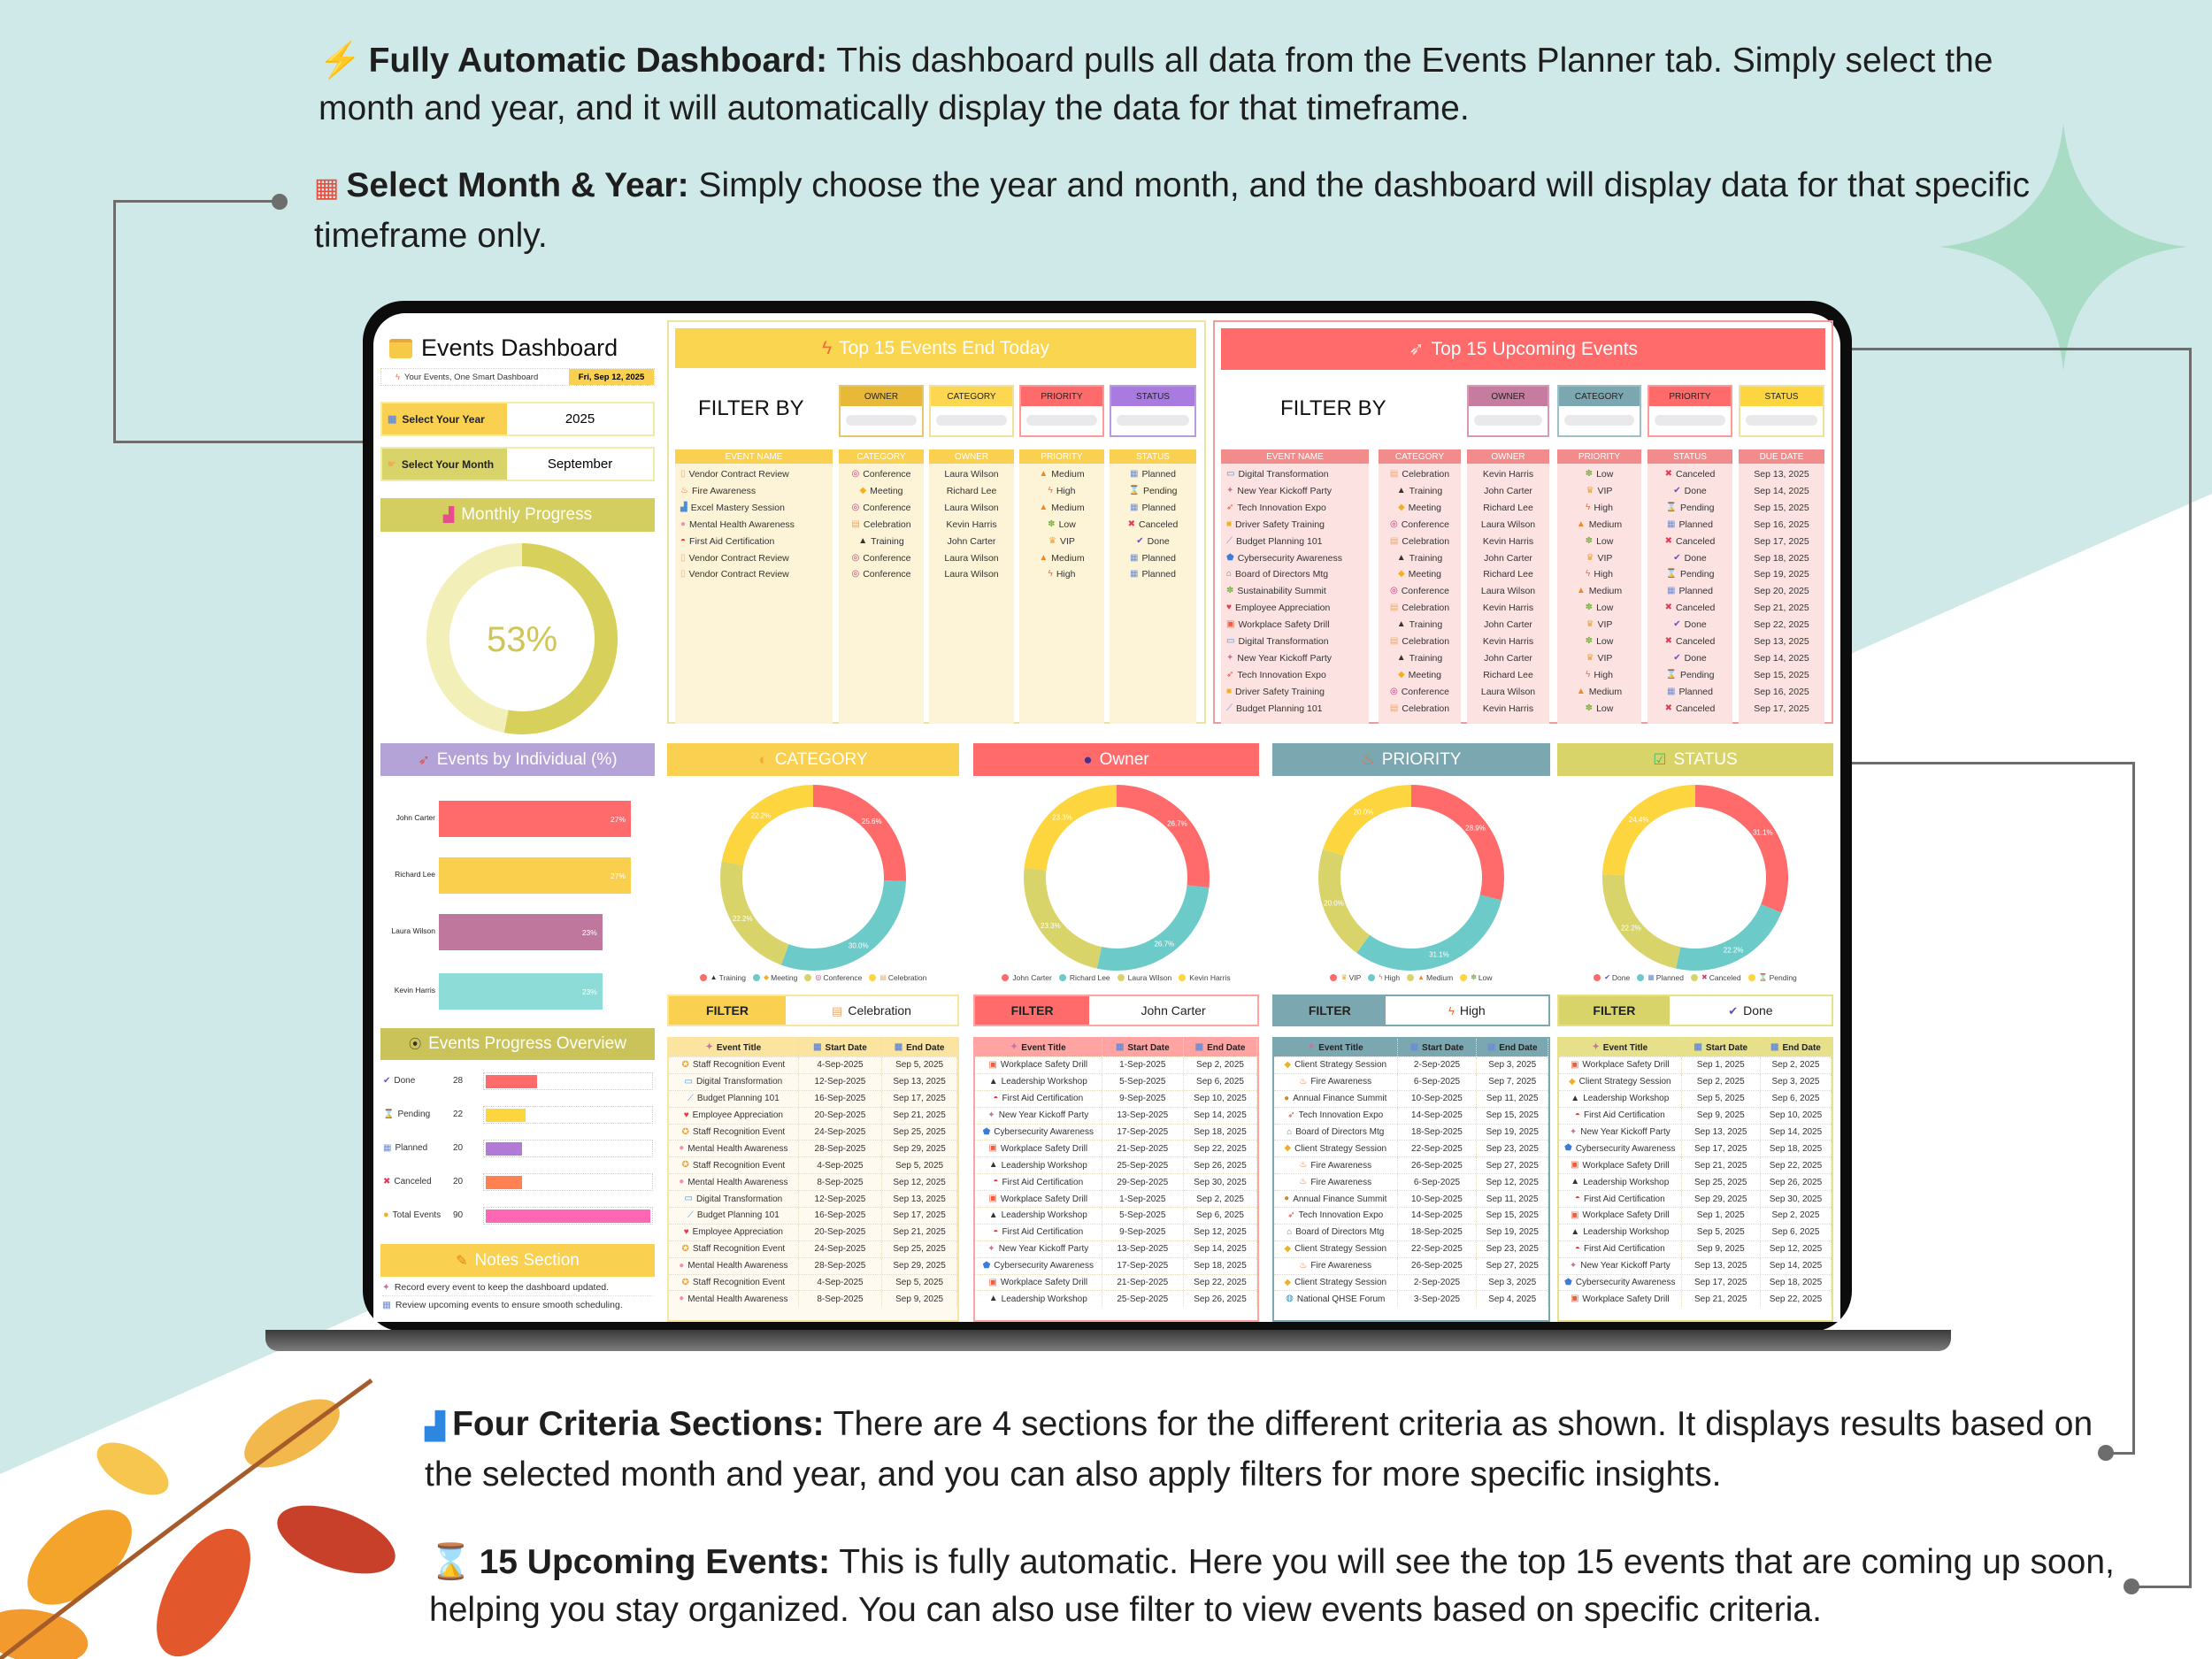 The height and width of the screenshot is (1659, 2212). I want to click on calendar-icon: ▦, so click(327, 188).